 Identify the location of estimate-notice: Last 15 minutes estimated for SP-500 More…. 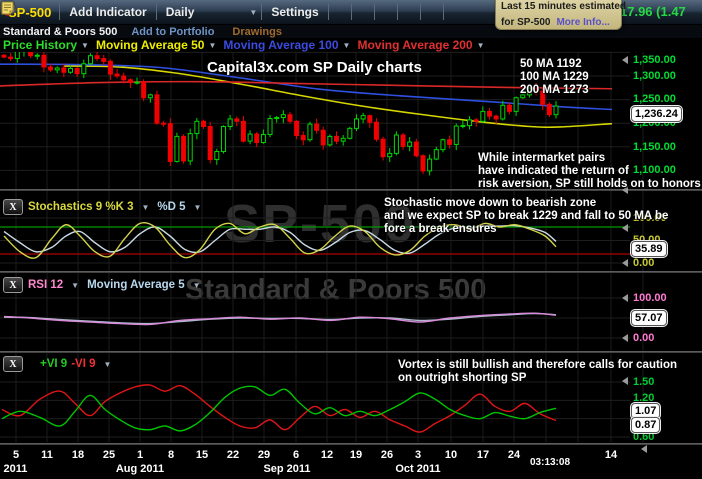
(561, 15).